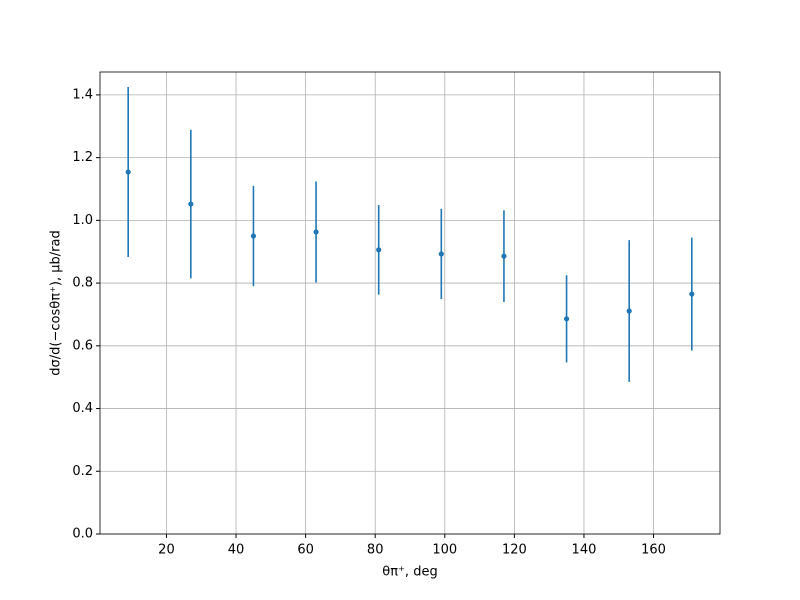 Image resolution: width=800 pixels, height=600 pixels. Describe the element at coordinates (82, 471) in the screenshot. I see `y-tick-label: 0.2` at that location.